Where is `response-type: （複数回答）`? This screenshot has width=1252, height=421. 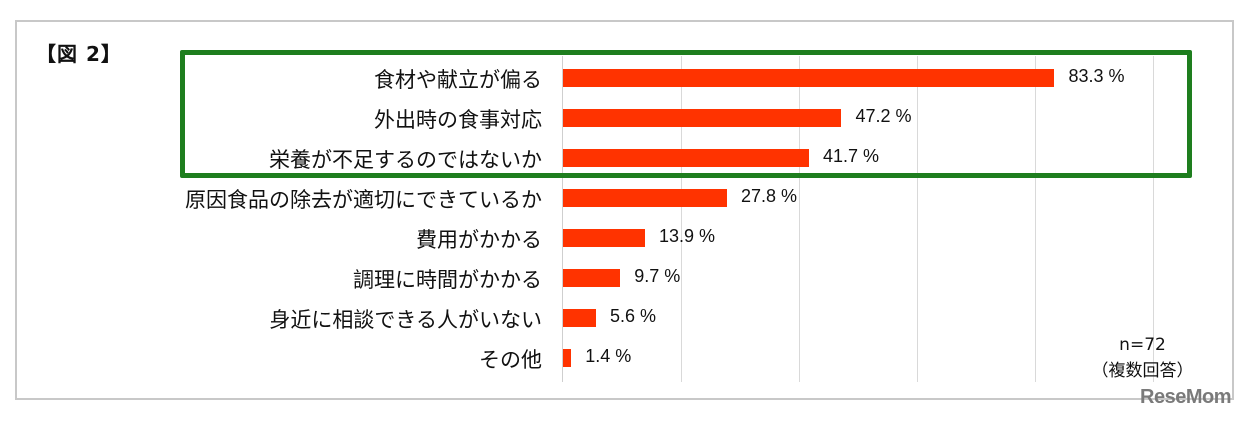
response-type: （複数回答） is located at coordinates (1142, 371).